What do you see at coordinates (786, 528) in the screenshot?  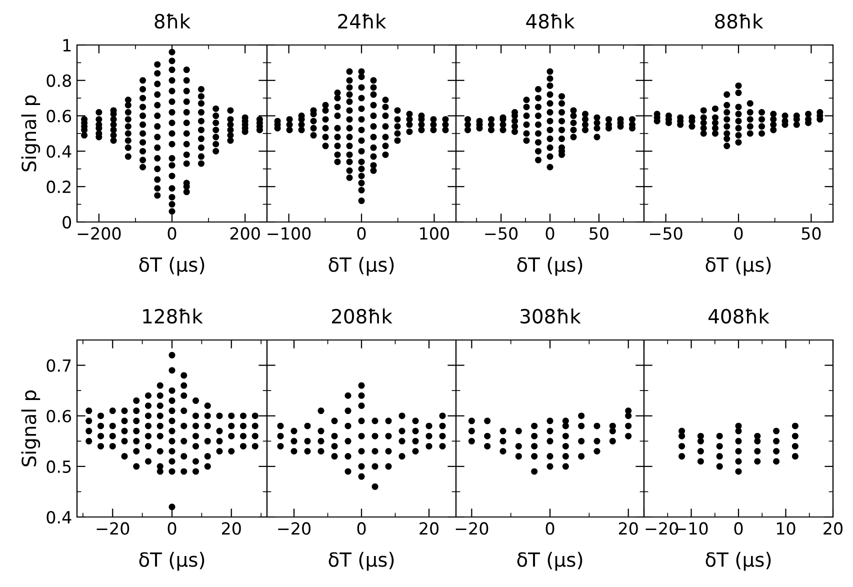 I see `x-tick-label: 10` at bounding box center [786, 528].